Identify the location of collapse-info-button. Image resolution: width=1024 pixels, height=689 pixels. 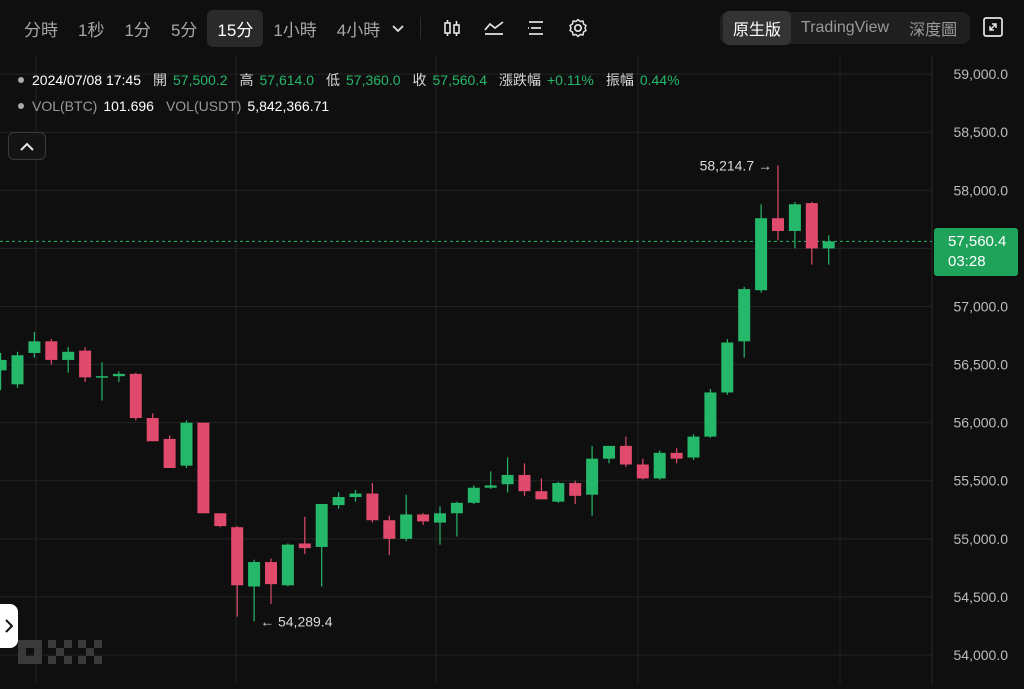
(27, 146).